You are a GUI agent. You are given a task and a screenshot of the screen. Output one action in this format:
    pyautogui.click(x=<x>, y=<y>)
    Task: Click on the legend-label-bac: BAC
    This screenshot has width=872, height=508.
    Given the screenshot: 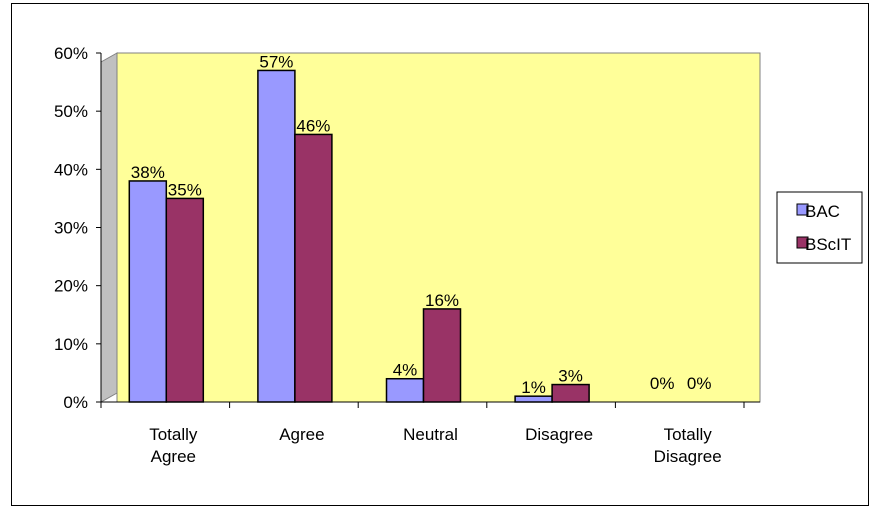 What is the action you would take?
    pyautogui.click(x=822, y=211)
    